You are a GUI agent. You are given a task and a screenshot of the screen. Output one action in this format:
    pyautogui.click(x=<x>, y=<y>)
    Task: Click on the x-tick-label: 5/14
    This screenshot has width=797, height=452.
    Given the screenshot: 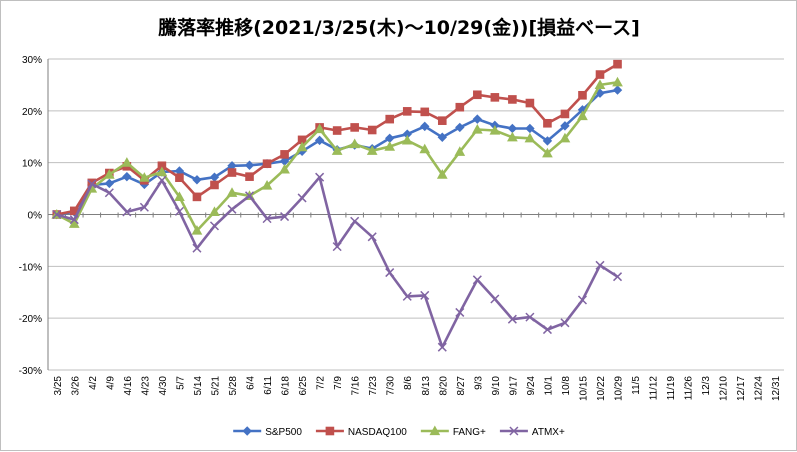 What is the action you would take?
    pyautogui.click(x=198, y=386)
    